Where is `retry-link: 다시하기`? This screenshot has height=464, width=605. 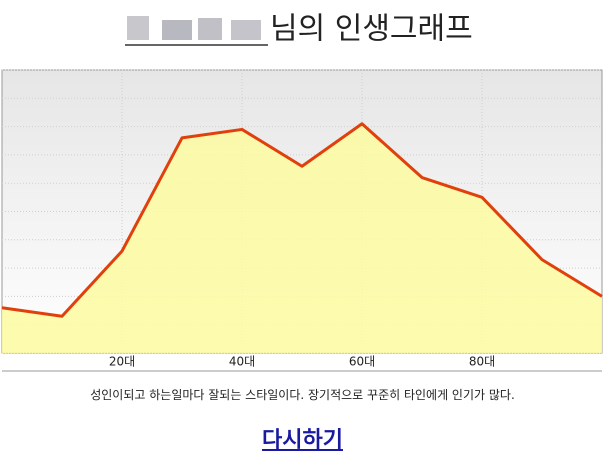 retry-link: 다시하기 is located at coordinates (302, 440).